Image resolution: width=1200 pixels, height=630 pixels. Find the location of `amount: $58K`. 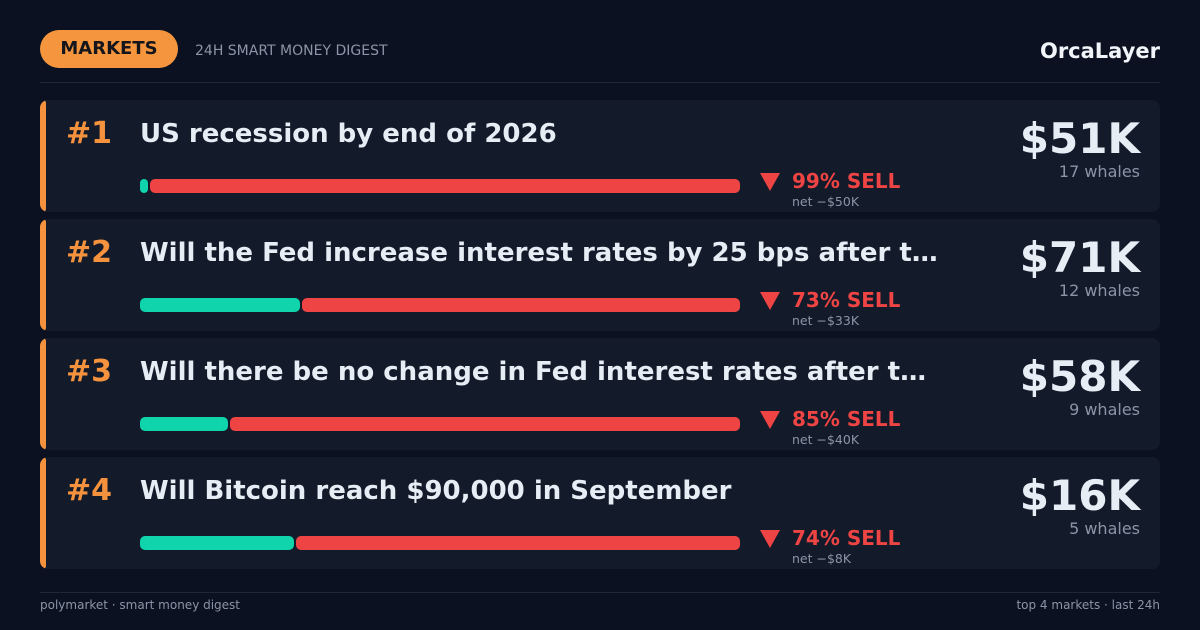

amount: $58K is located at coordinates (1079, 376).